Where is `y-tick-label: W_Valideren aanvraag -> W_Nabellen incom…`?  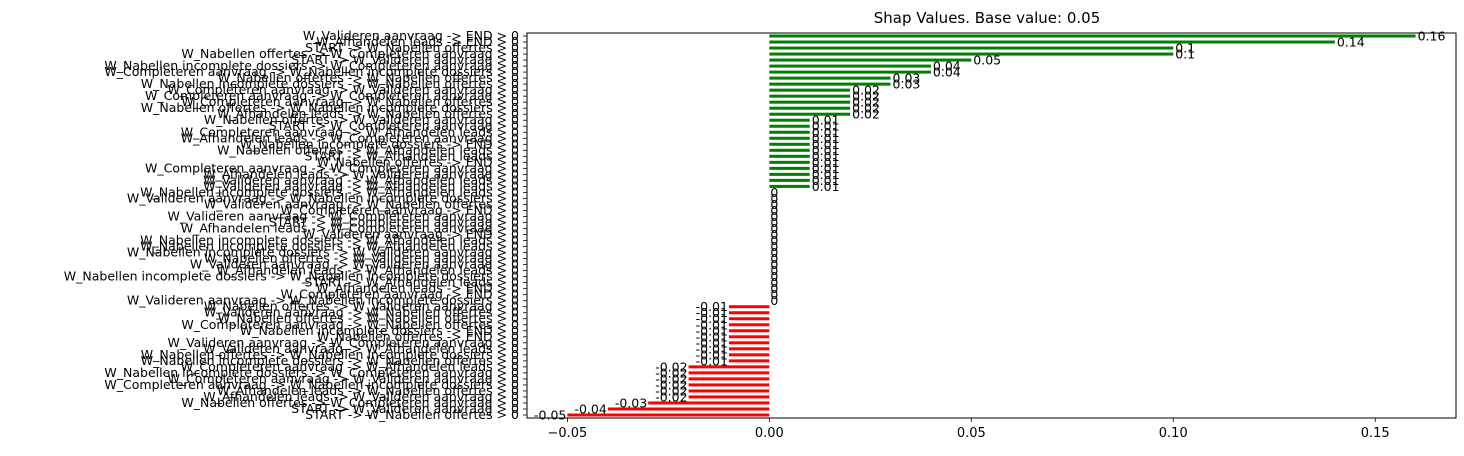 y-tick-label: W_Valideren aanvraag -> W_Nabellen incom… is located at coordinates (323, 300).